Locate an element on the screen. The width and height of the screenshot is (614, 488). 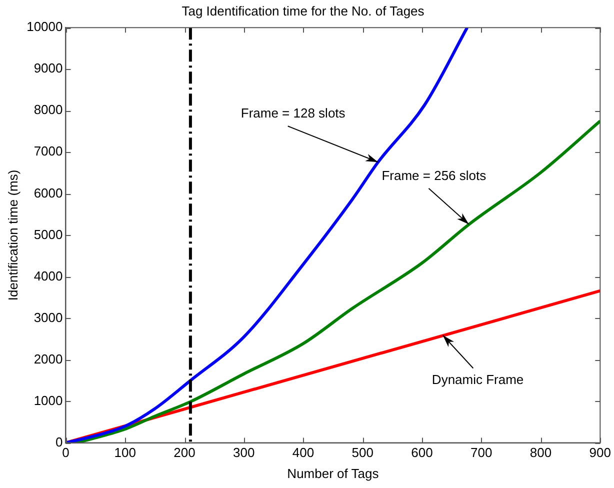
x-tick-label: 500 is located at coordinates (363, 452).